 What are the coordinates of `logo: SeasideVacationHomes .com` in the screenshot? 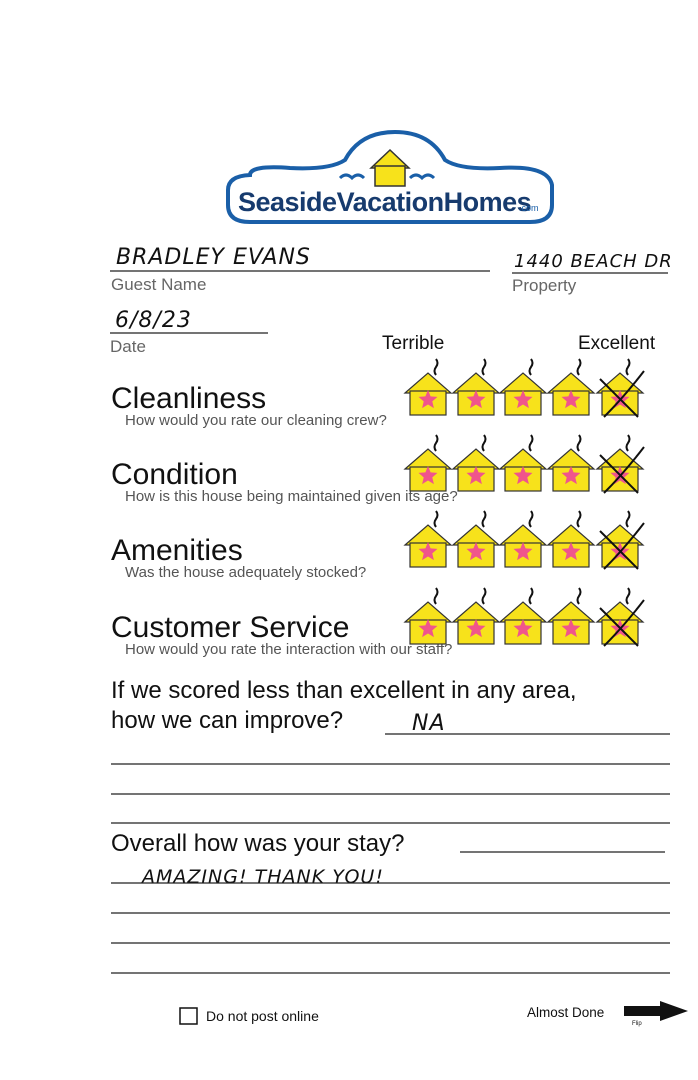 It's located at (390, 176).